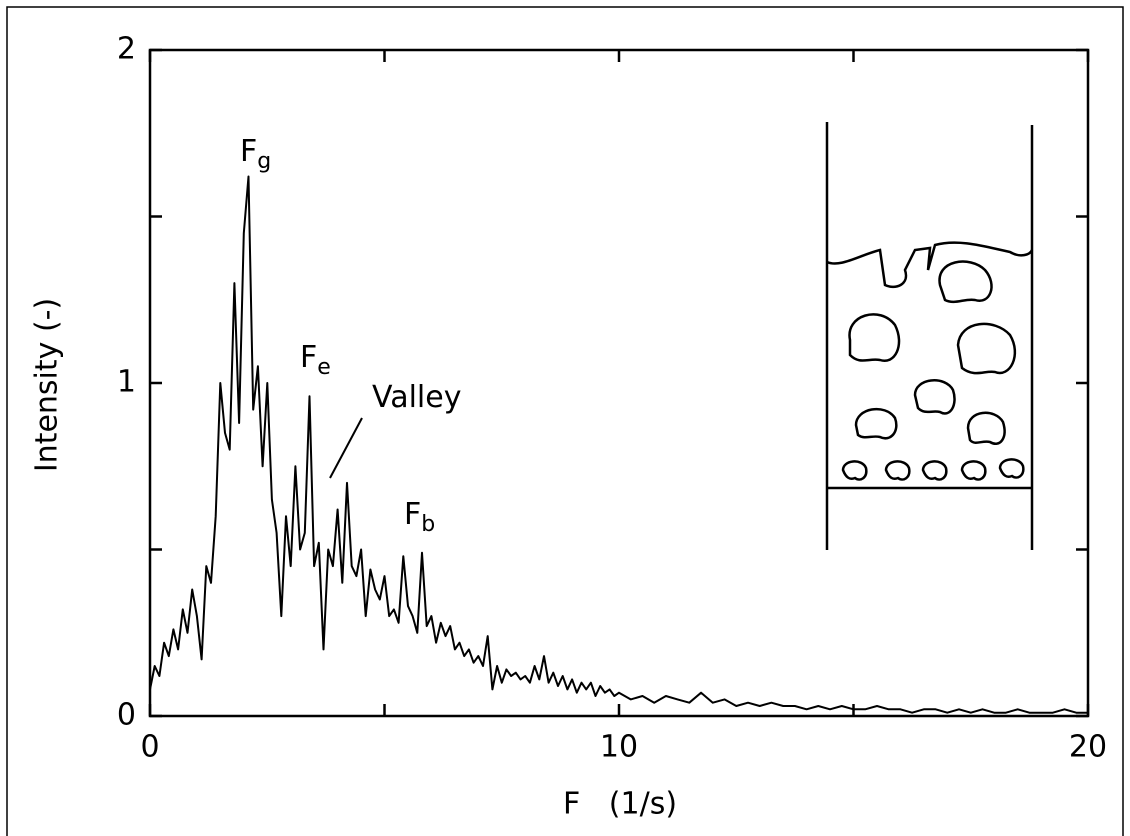  Describe the element at coordinates (264, 161) in the screenshot. I see `annotation-subscript: g` at that location.